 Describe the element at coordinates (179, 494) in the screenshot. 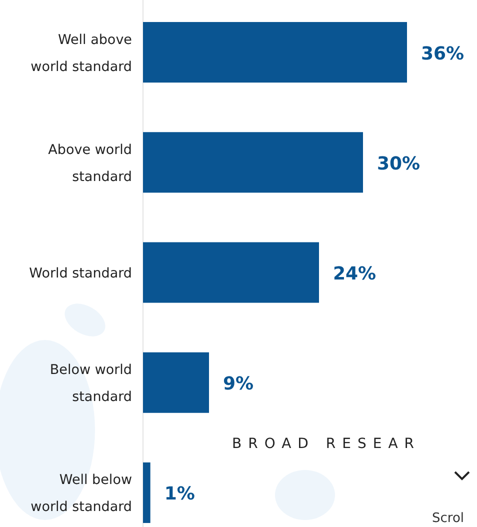

I see `data-label: 1%` at that location.